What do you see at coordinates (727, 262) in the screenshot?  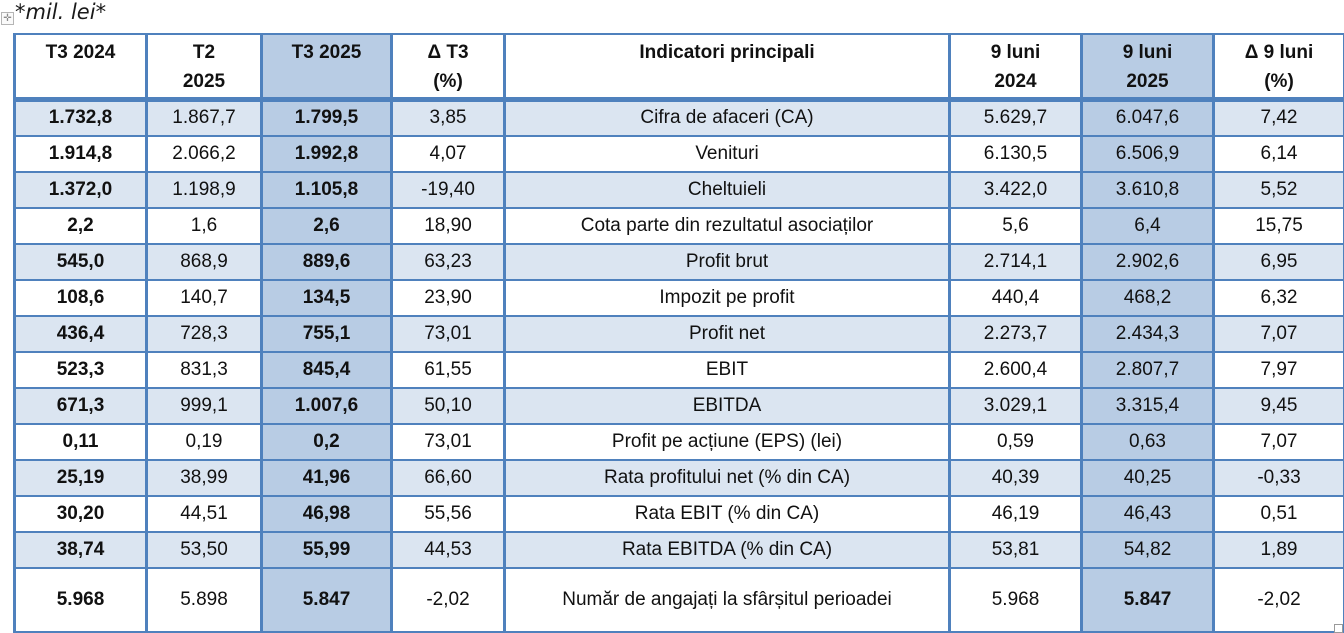 I see `indicator-name-cell: Profit brut` at bounding box center [727, 262].